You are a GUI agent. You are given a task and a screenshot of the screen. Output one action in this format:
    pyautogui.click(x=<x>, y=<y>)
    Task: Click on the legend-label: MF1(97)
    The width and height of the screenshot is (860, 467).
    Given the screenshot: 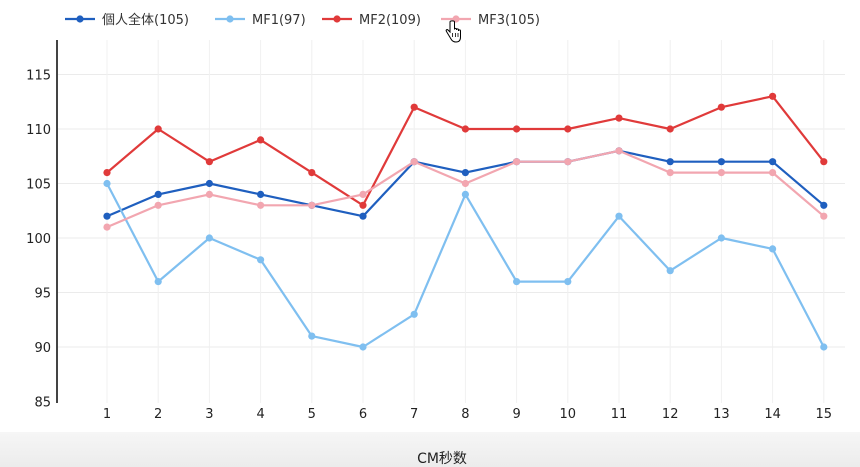 What is the action you would take?
    pyautogui.click(x=279, y=20)
    